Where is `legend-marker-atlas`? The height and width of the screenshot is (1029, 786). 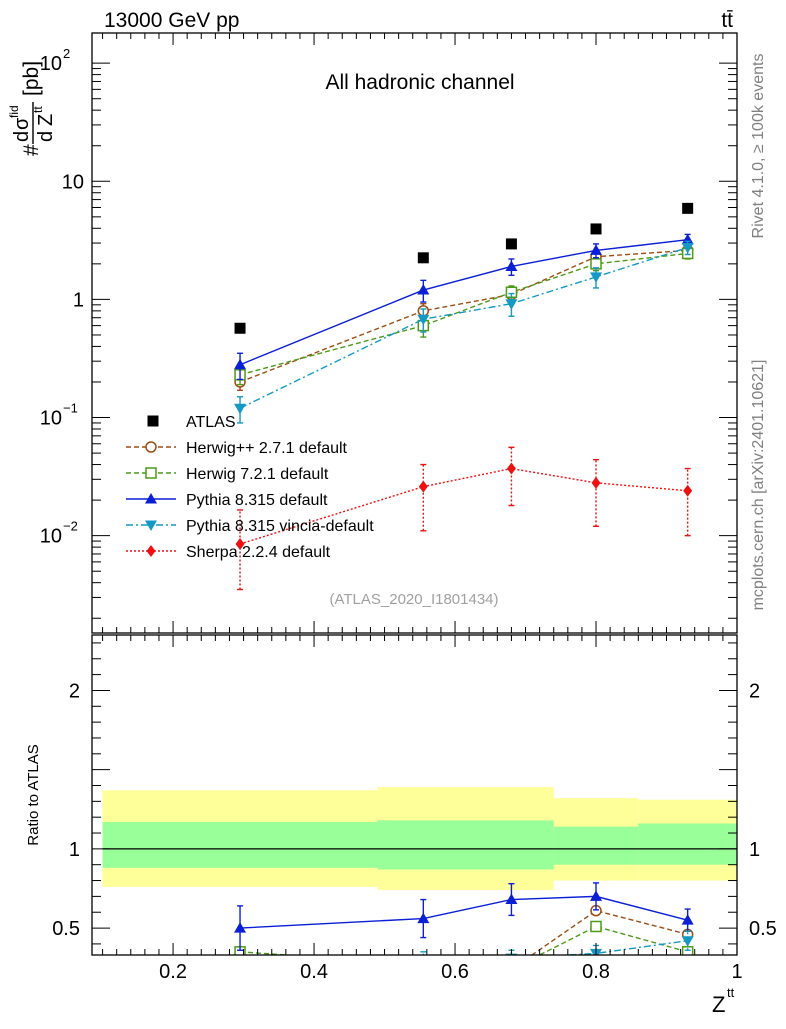 legend-marker-atlas is located at coordinates (153, 421).